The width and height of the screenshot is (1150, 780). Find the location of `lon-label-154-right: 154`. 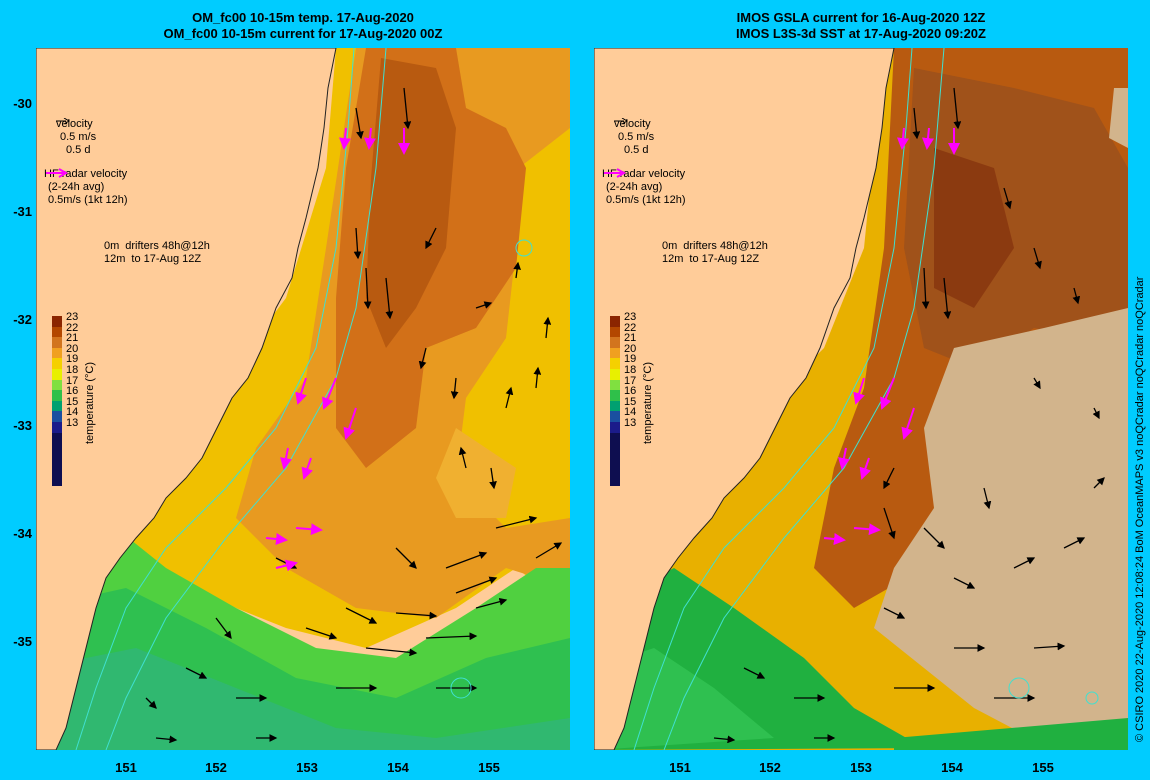

lon-label-154-right: 154 is located at coordinates (952, 767).